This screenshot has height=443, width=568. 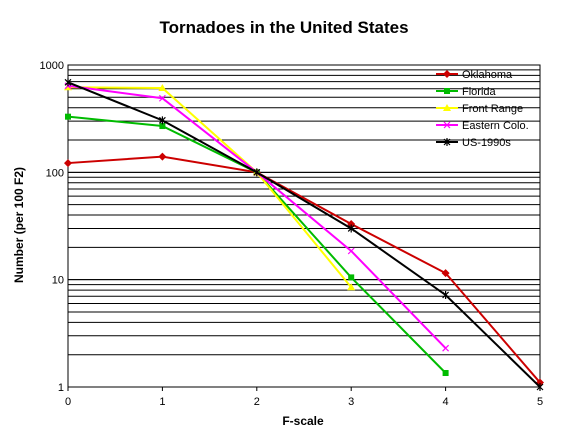 What do you see at coordinates (257, 402) in the screenshot?
I see `x-tick-label: 2` at bounding box center [257, 402].